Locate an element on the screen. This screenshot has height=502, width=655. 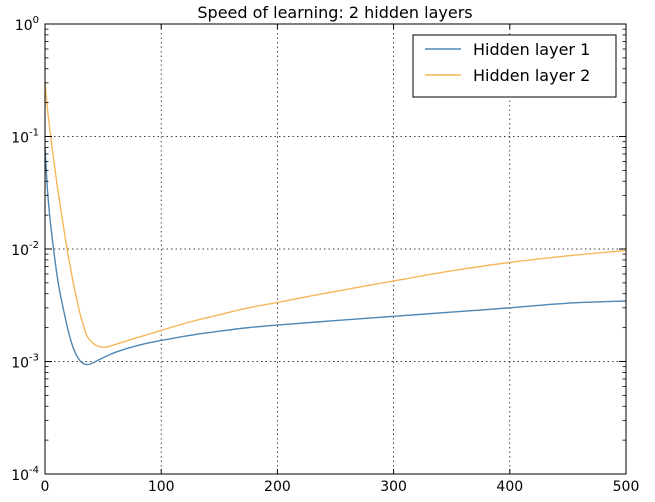
legend-label-2: Hidden layer 2 is located at coordinates (531, 75).